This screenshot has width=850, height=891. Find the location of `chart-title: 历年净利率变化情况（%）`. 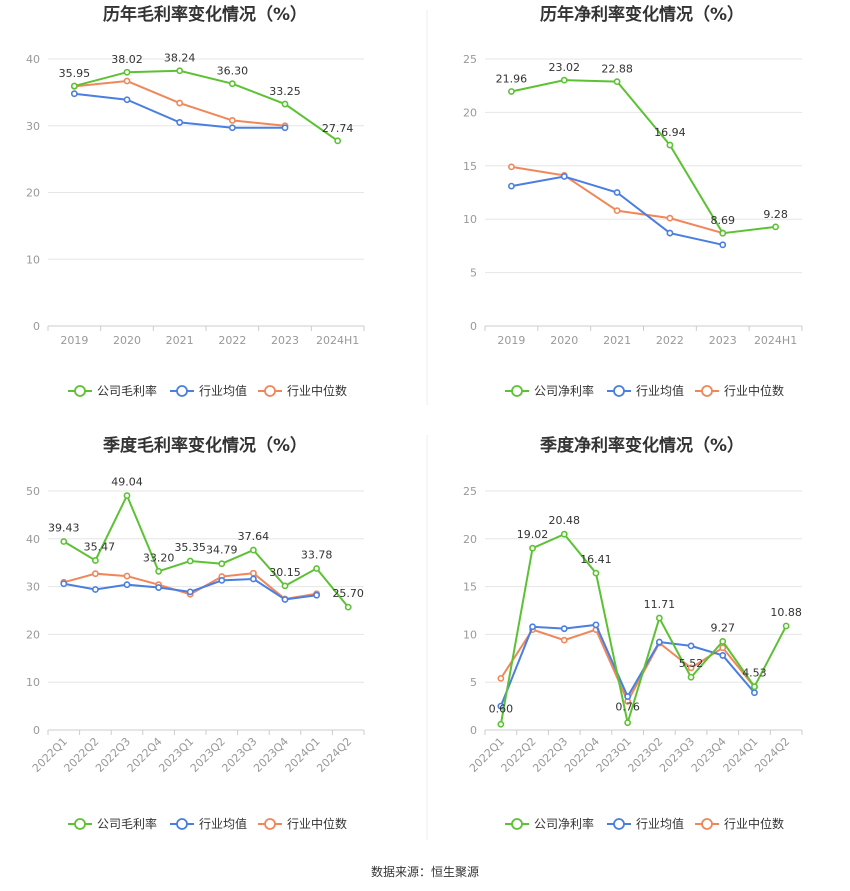

chart-title: 历年净利率变化情况（%） is located at coordinates (642, 14).